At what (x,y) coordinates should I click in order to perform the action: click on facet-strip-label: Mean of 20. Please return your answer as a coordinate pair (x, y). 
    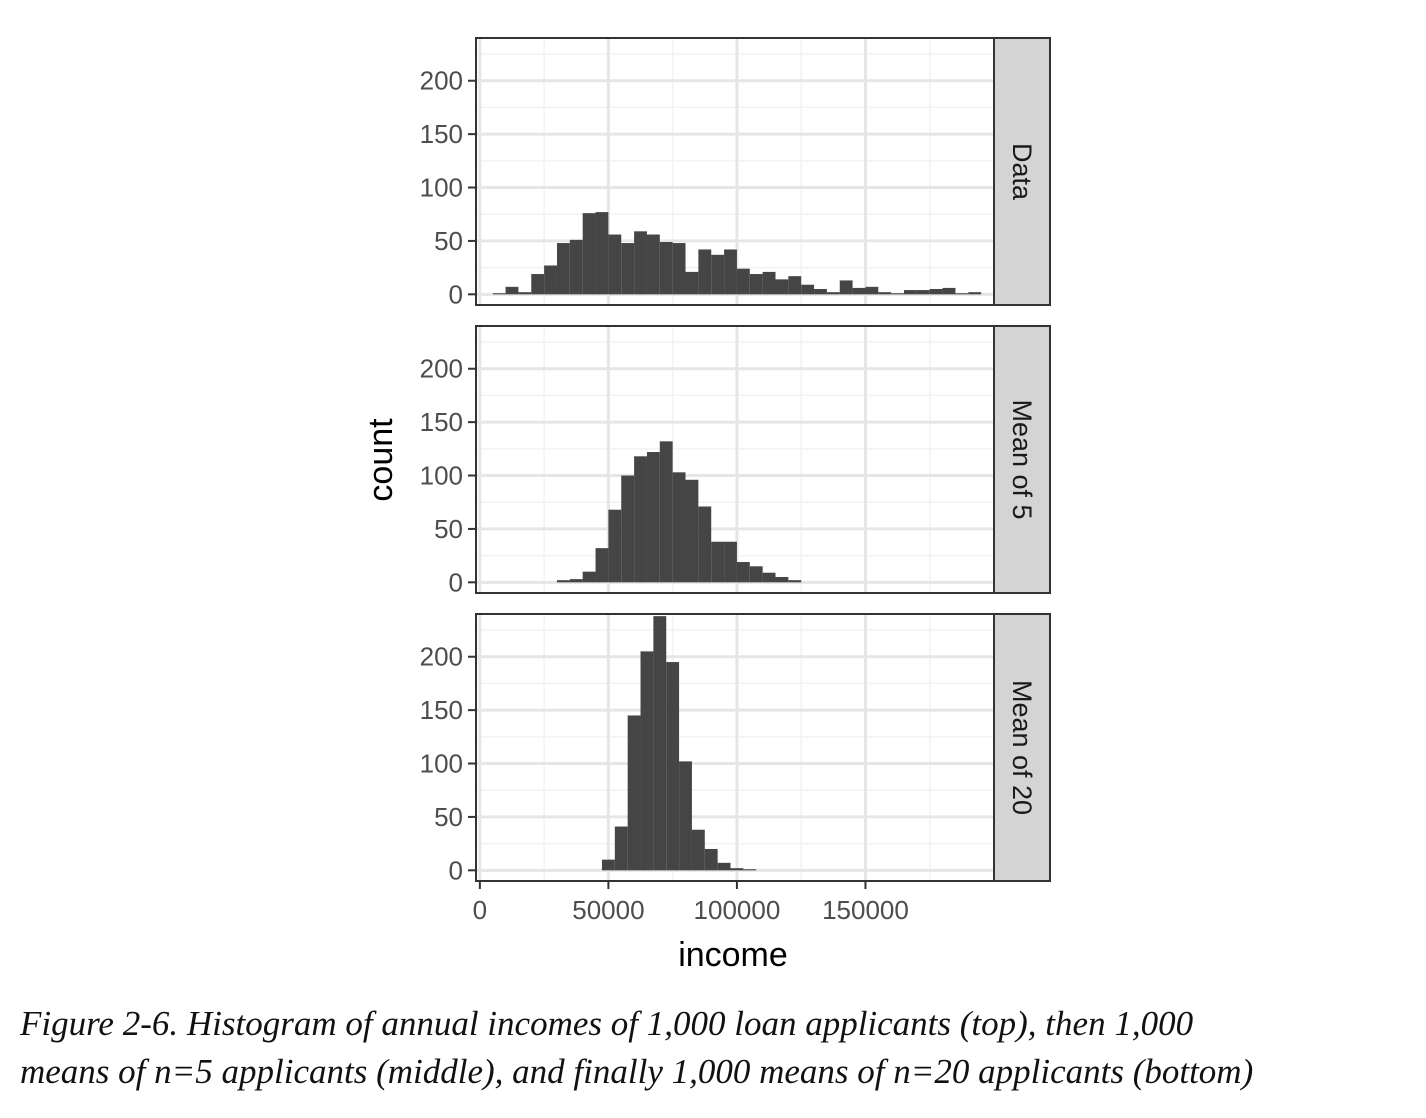
    Looking at the image, I should click on (1022, 747).